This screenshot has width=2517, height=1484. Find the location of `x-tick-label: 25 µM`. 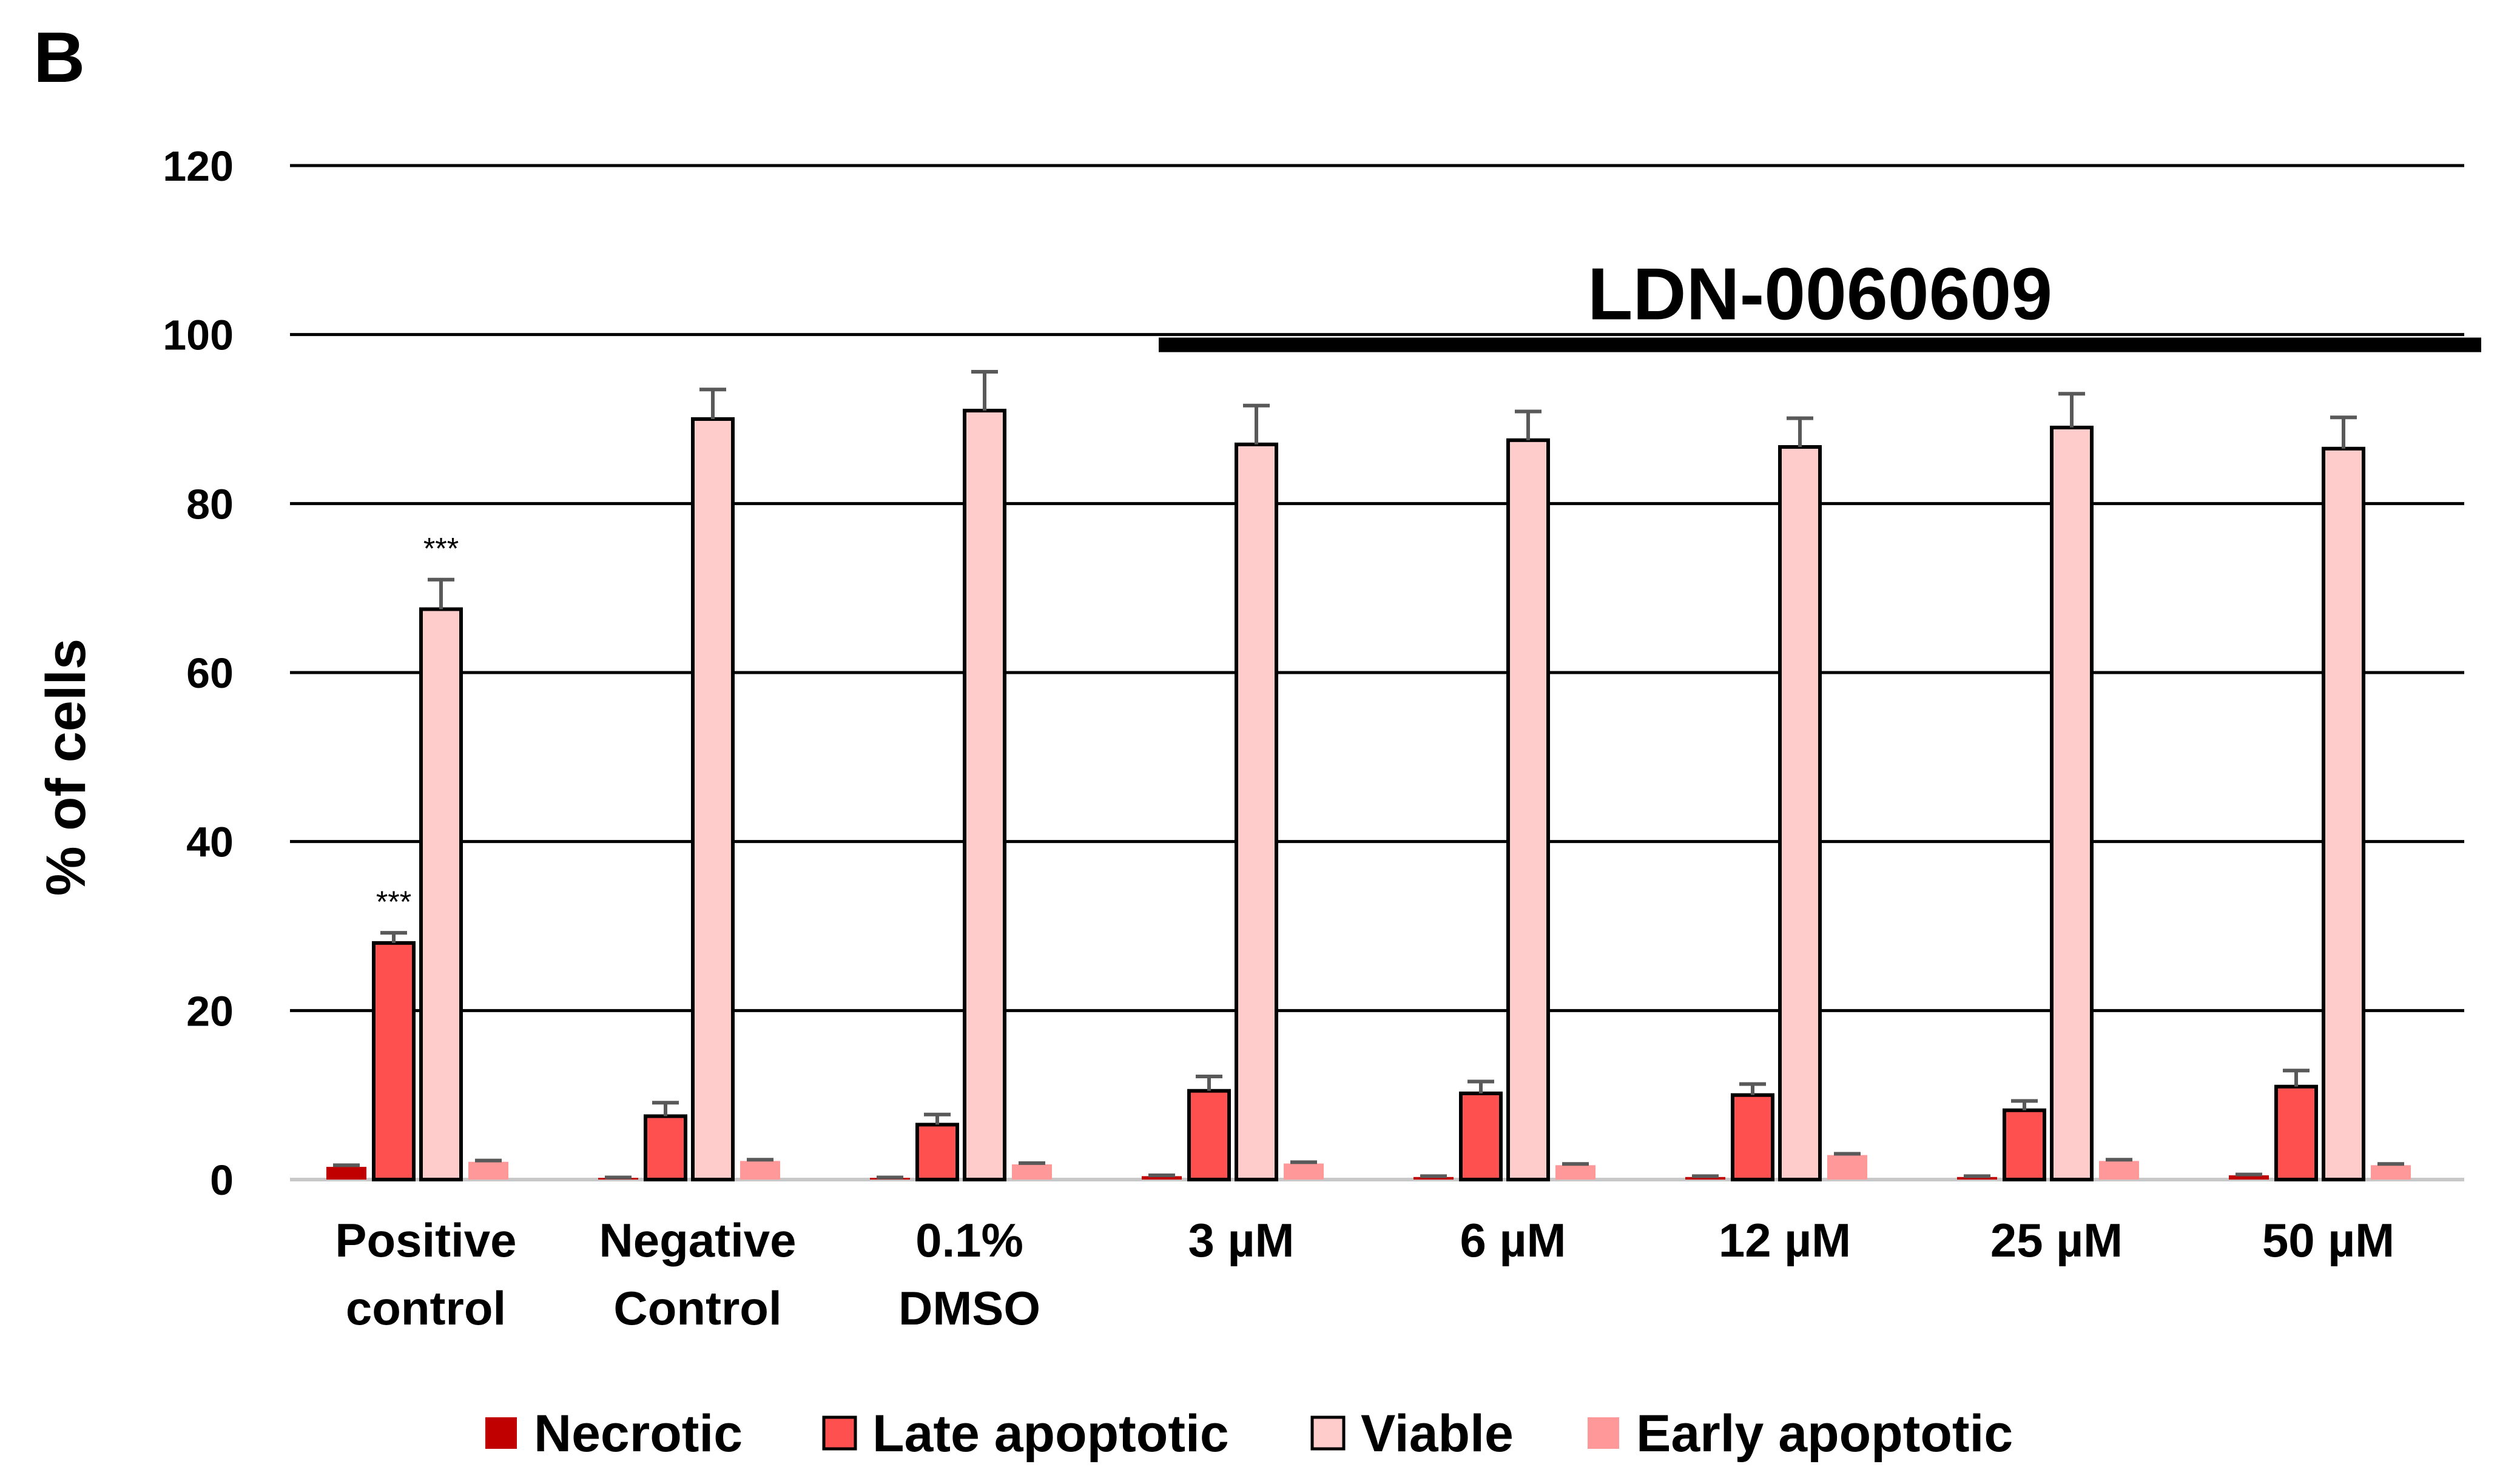

x-tick-label: 25 µM is located at coordinates (2056, 1240).